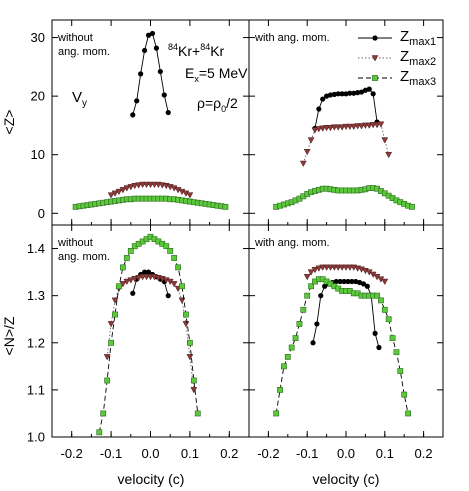  I want to click on legend-label: Zmax1, so click(418, 38).